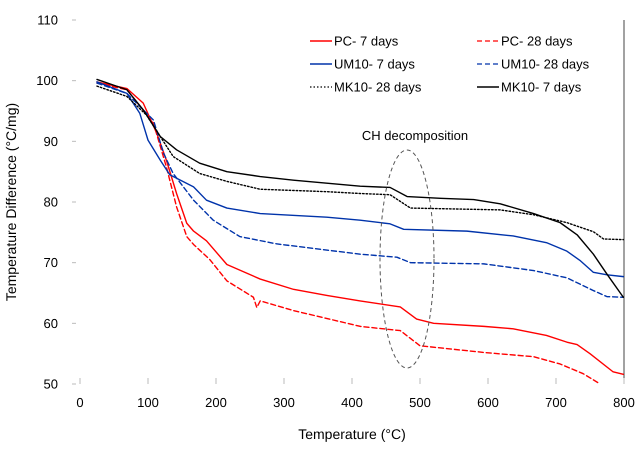 This screenshot has height=453, width=637. I want to click on y-tick-label: 50, so click(51, 384).